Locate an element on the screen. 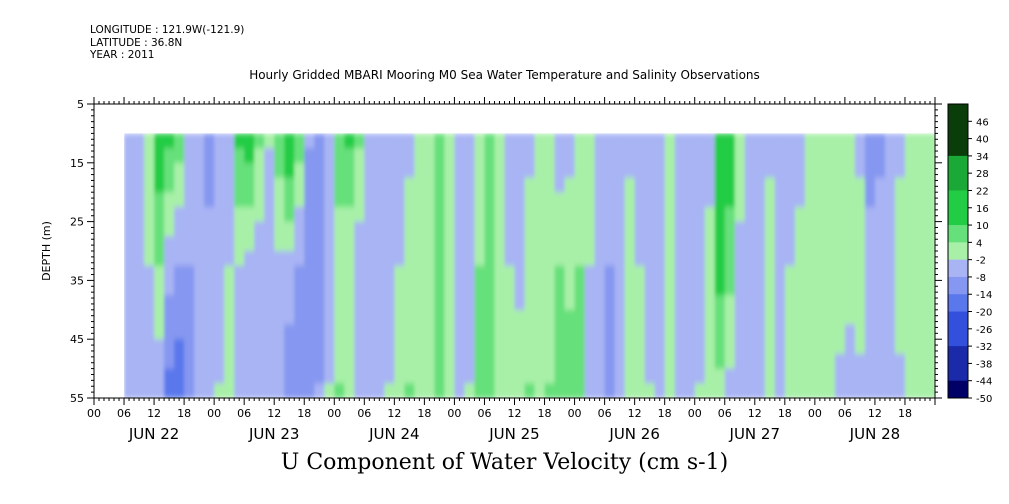 This screenshot has height=504, width=1009. x-hour-label: 12 is located at coordinates (515, 413).